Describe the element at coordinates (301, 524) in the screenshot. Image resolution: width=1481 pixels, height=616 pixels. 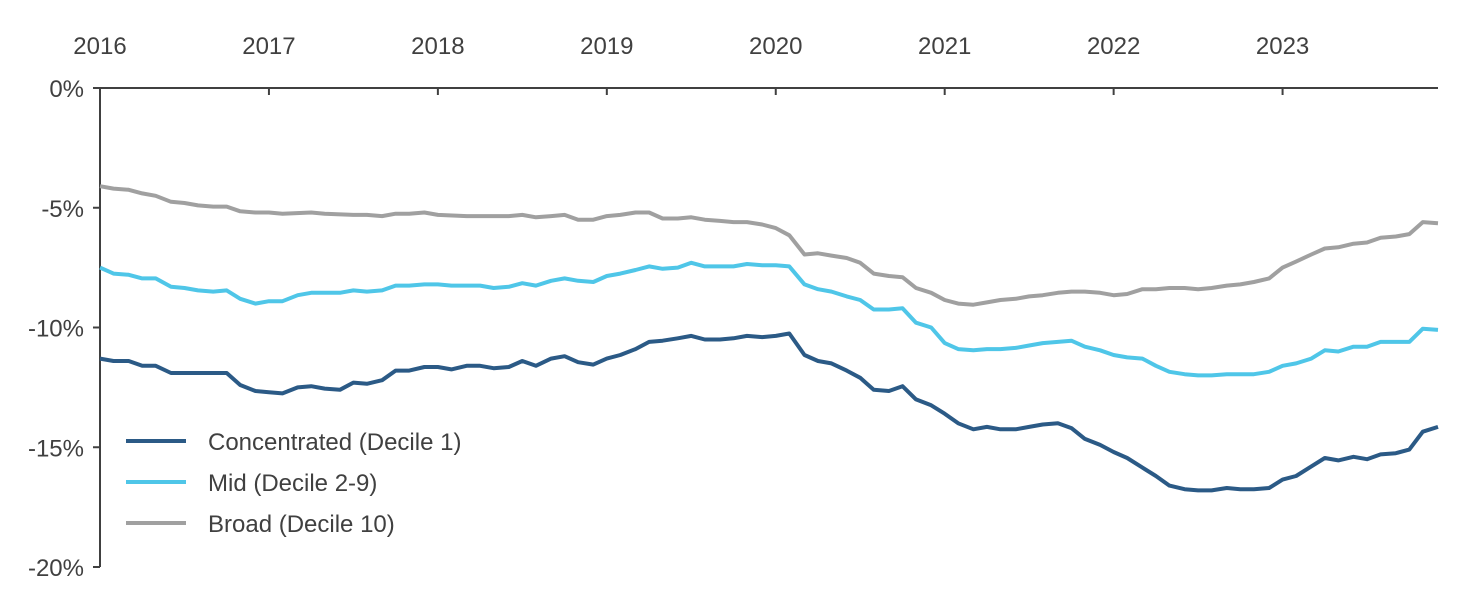
I see `legend-label-2: Broad (Decile 10)` at that location.